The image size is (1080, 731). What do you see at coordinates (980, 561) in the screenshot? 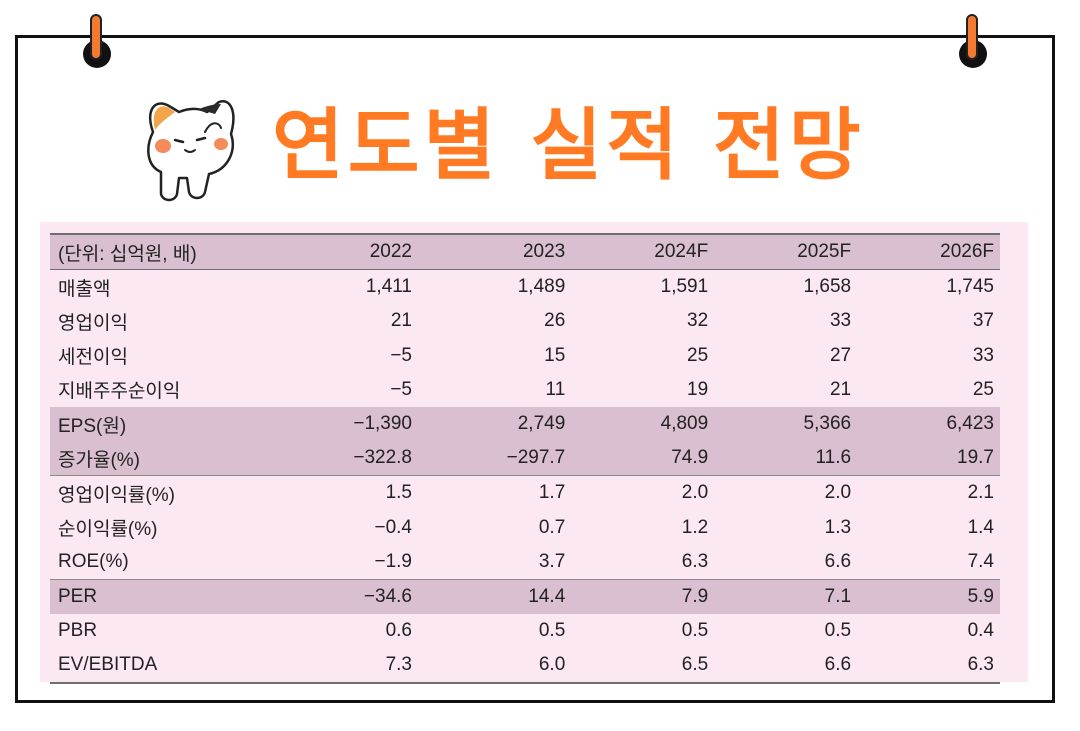
I see `table-cell: 7.4` at bounding box center [980, 561].